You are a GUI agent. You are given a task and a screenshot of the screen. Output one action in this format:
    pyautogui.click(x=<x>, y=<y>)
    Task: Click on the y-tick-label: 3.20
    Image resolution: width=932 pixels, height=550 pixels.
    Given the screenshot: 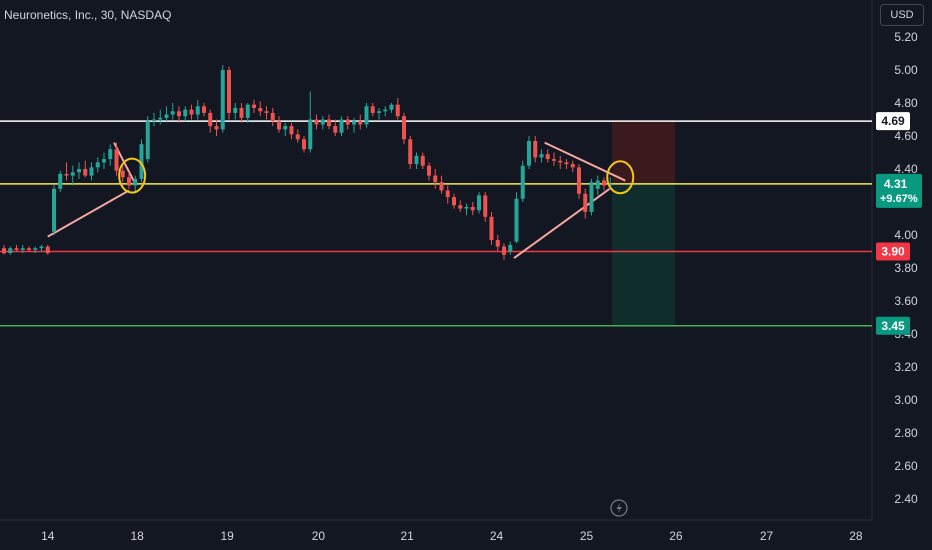 What is the action you would take?
    pyautogui.click(x=906, y=367)
    